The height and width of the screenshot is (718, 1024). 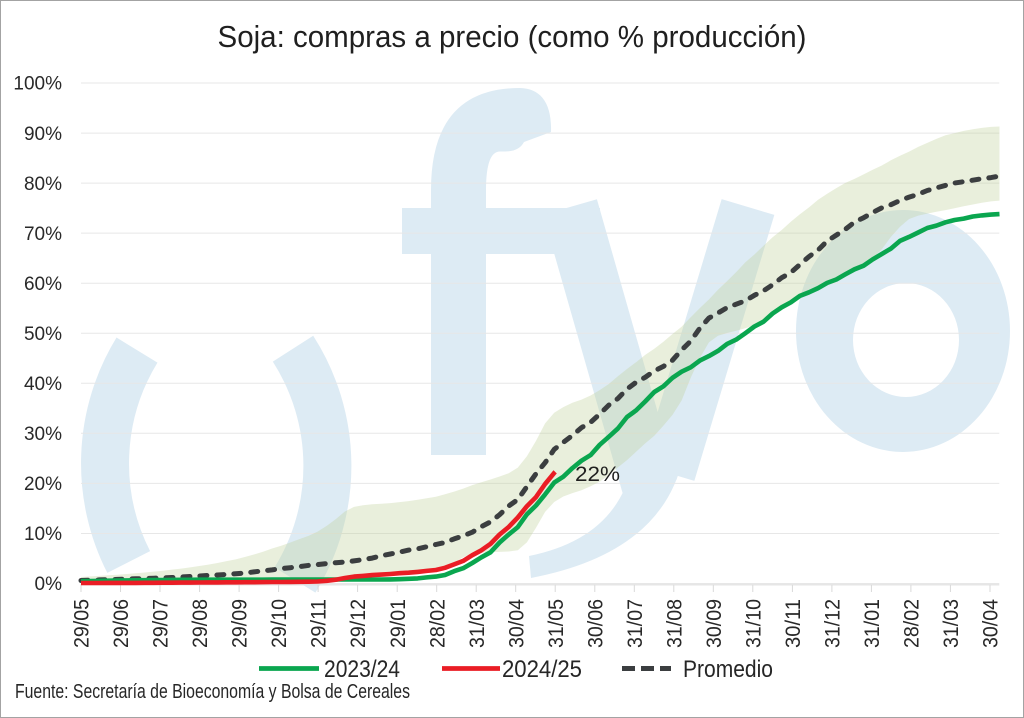 I want to click on svg-text: 0%, so click(x=49, y=584).